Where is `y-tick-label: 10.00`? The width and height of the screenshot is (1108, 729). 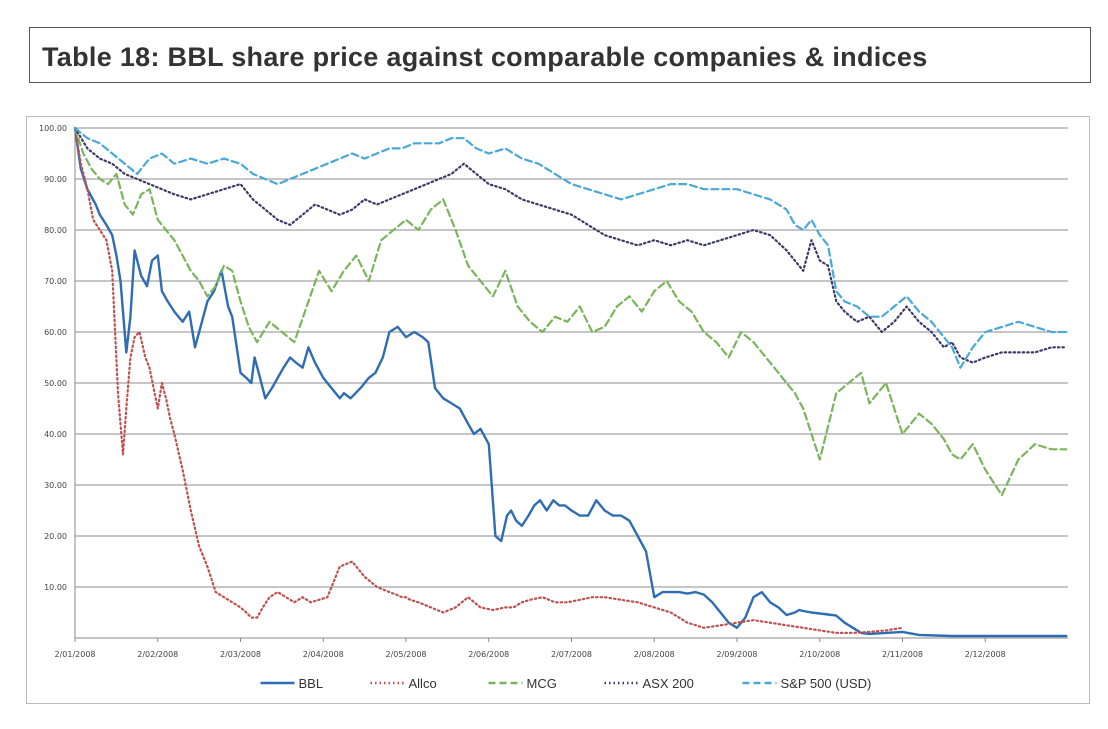
y-tick-label: 10.00 is located at coordinates (55, 587).